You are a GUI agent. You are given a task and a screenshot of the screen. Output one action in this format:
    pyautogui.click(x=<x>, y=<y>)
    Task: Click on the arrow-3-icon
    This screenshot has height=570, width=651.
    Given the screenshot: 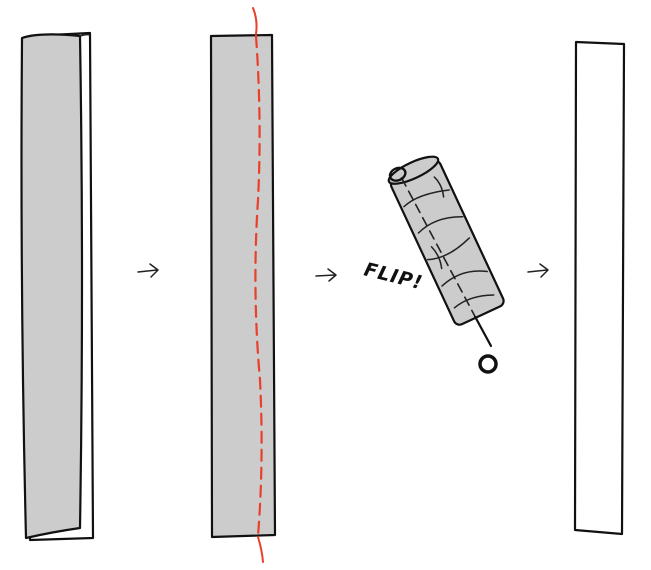 What is the action you would take?
    pyautogui.click(x=538, y=270)
    